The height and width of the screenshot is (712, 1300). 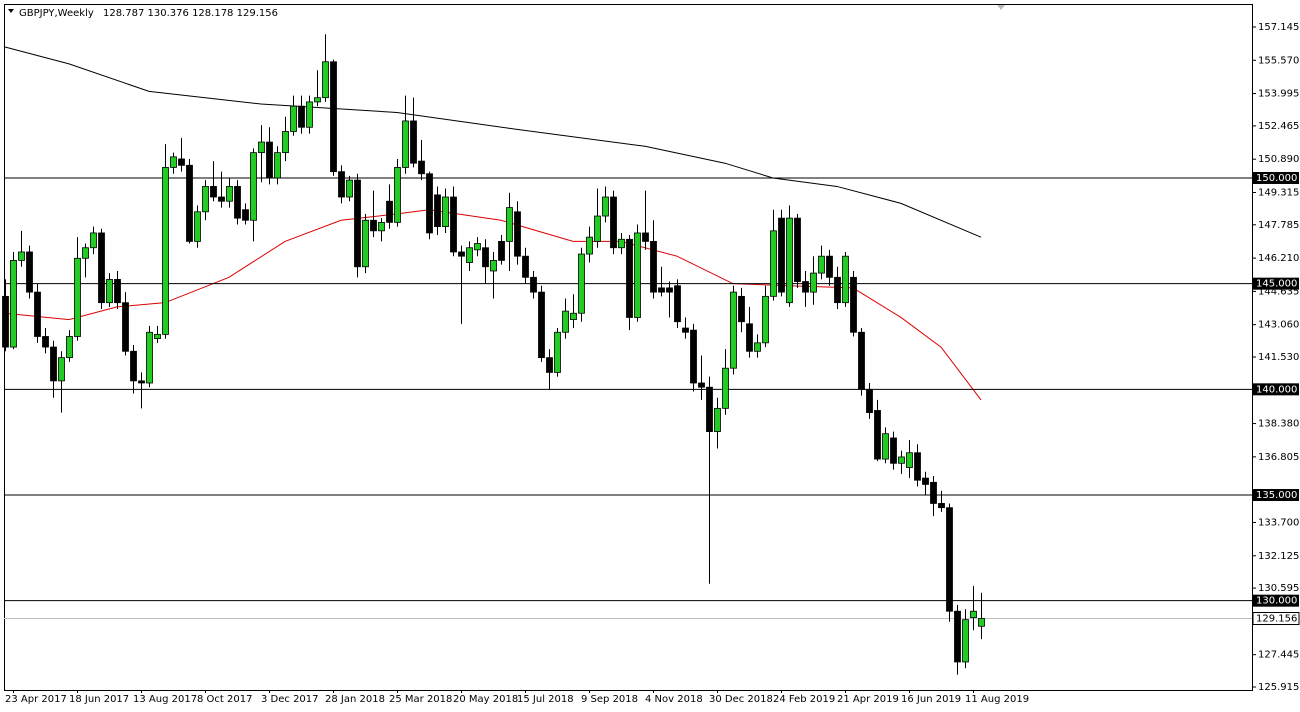 What do you see at coordinates (1278, 159) in the screenshot?
I see `y-tick-label: 150.890` at bounding box center [1278, 159].